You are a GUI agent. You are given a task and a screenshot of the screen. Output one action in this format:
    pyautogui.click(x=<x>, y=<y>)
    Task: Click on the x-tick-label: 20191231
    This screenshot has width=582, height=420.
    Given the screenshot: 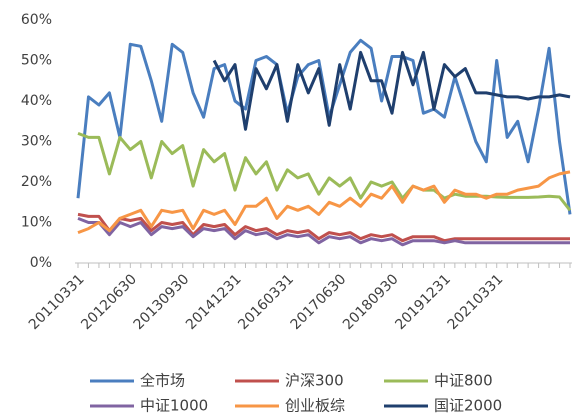 What is the action you would take?
    pyautogui.click(x=423, y=302)
    